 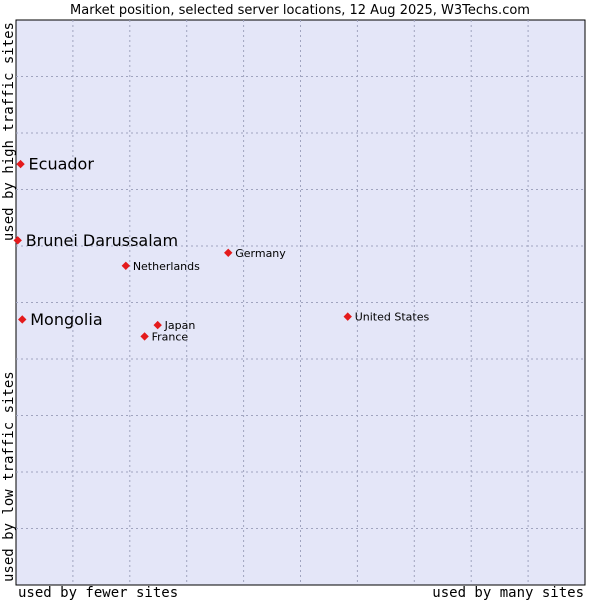 What do you see at coordinates (157, 325) in the screenshot?
I see `point-marker-japan` at bounding box center [157, 325].